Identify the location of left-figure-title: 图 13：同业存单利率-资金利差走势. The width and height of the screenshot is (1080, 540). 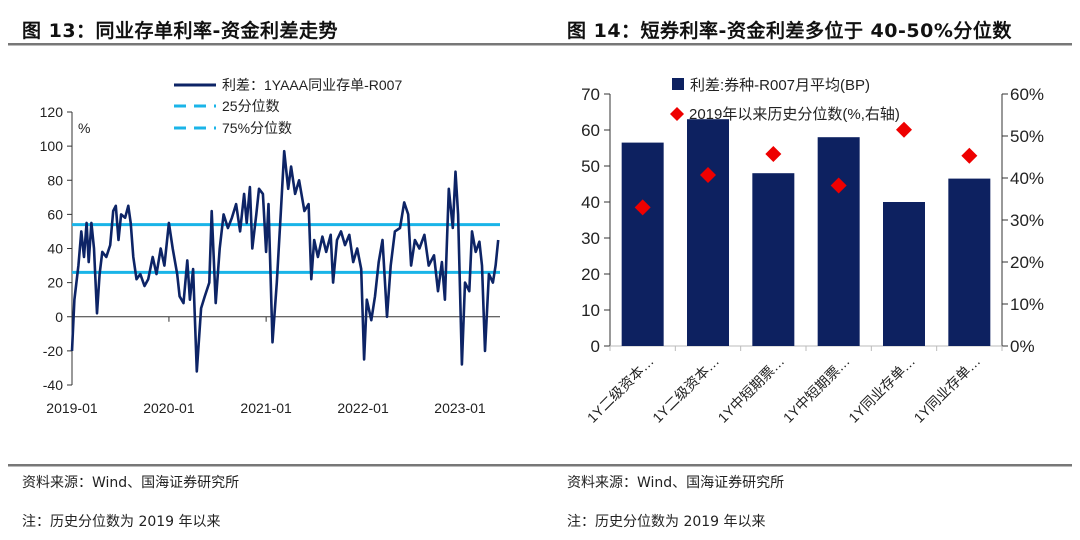
(180, 31).